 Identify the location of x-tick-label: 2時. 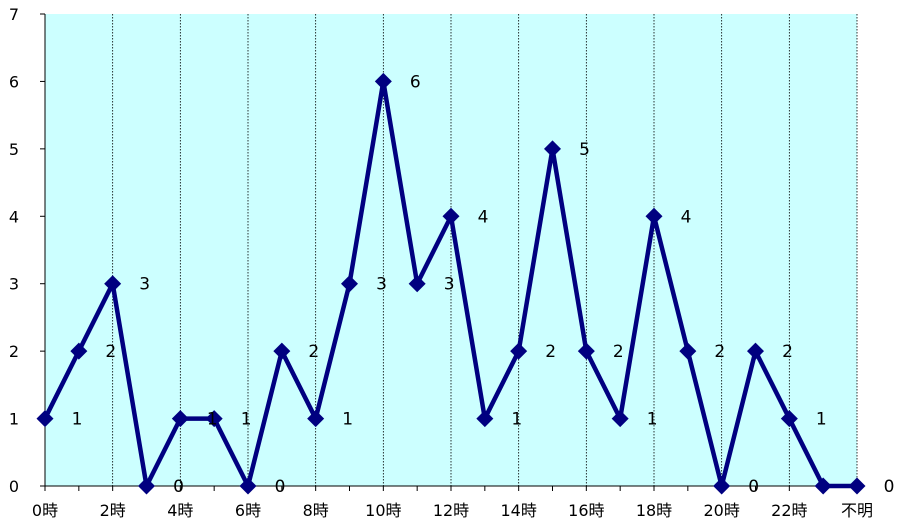
(113, 510).